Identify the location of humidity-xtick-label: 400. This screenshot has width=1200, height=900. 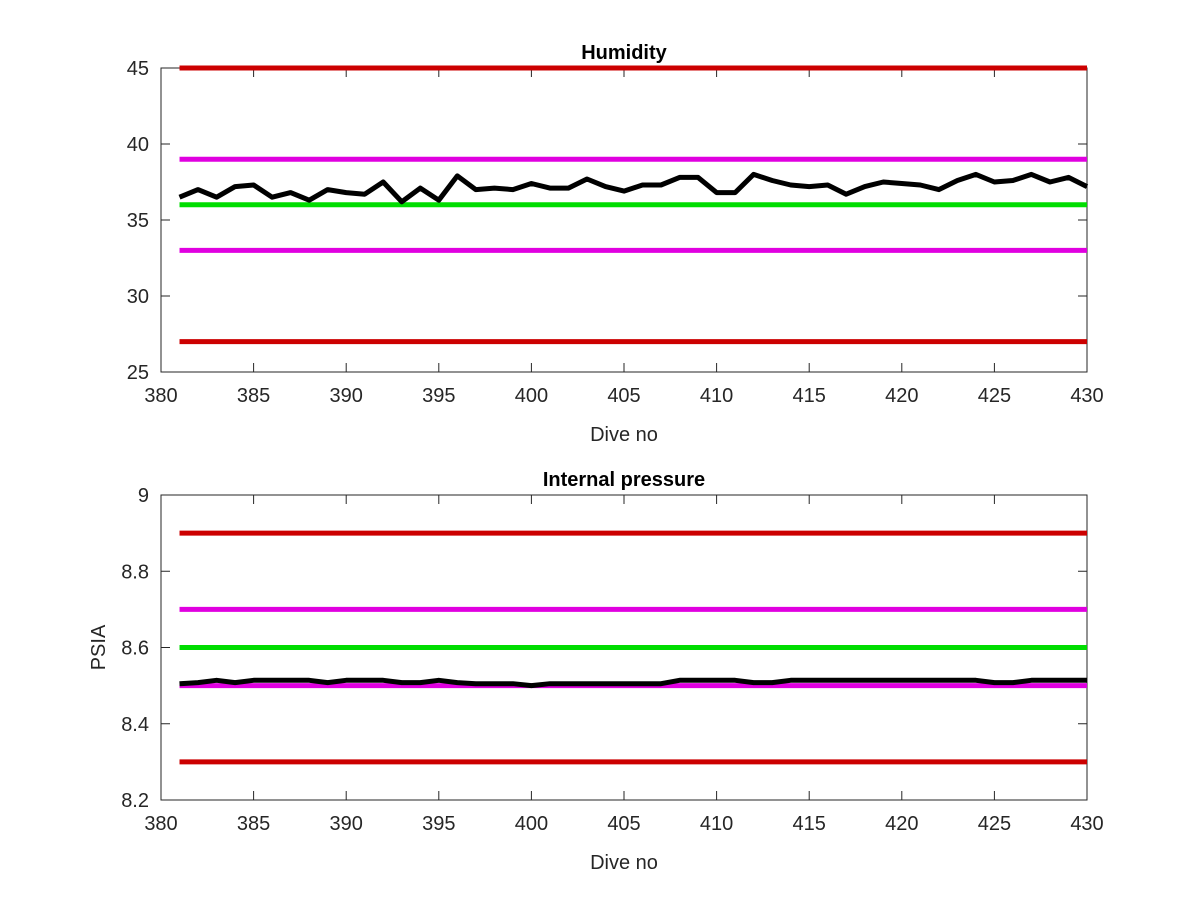
(531, 396).